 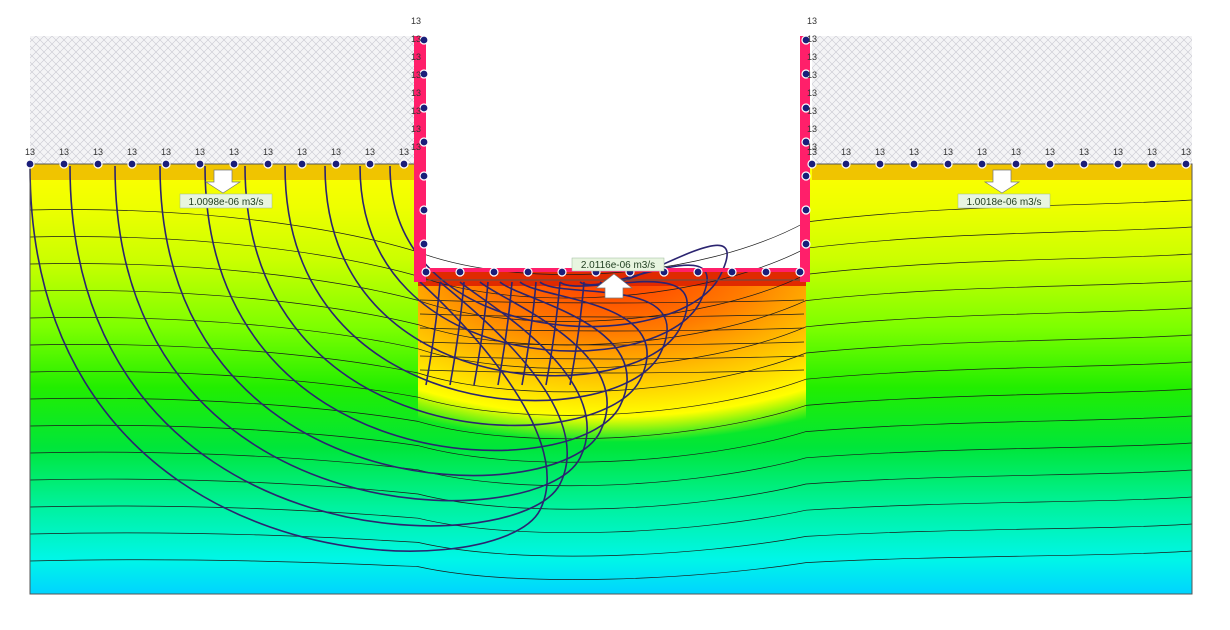 I want to click on flux-left-box, so click(x=226, y=201).